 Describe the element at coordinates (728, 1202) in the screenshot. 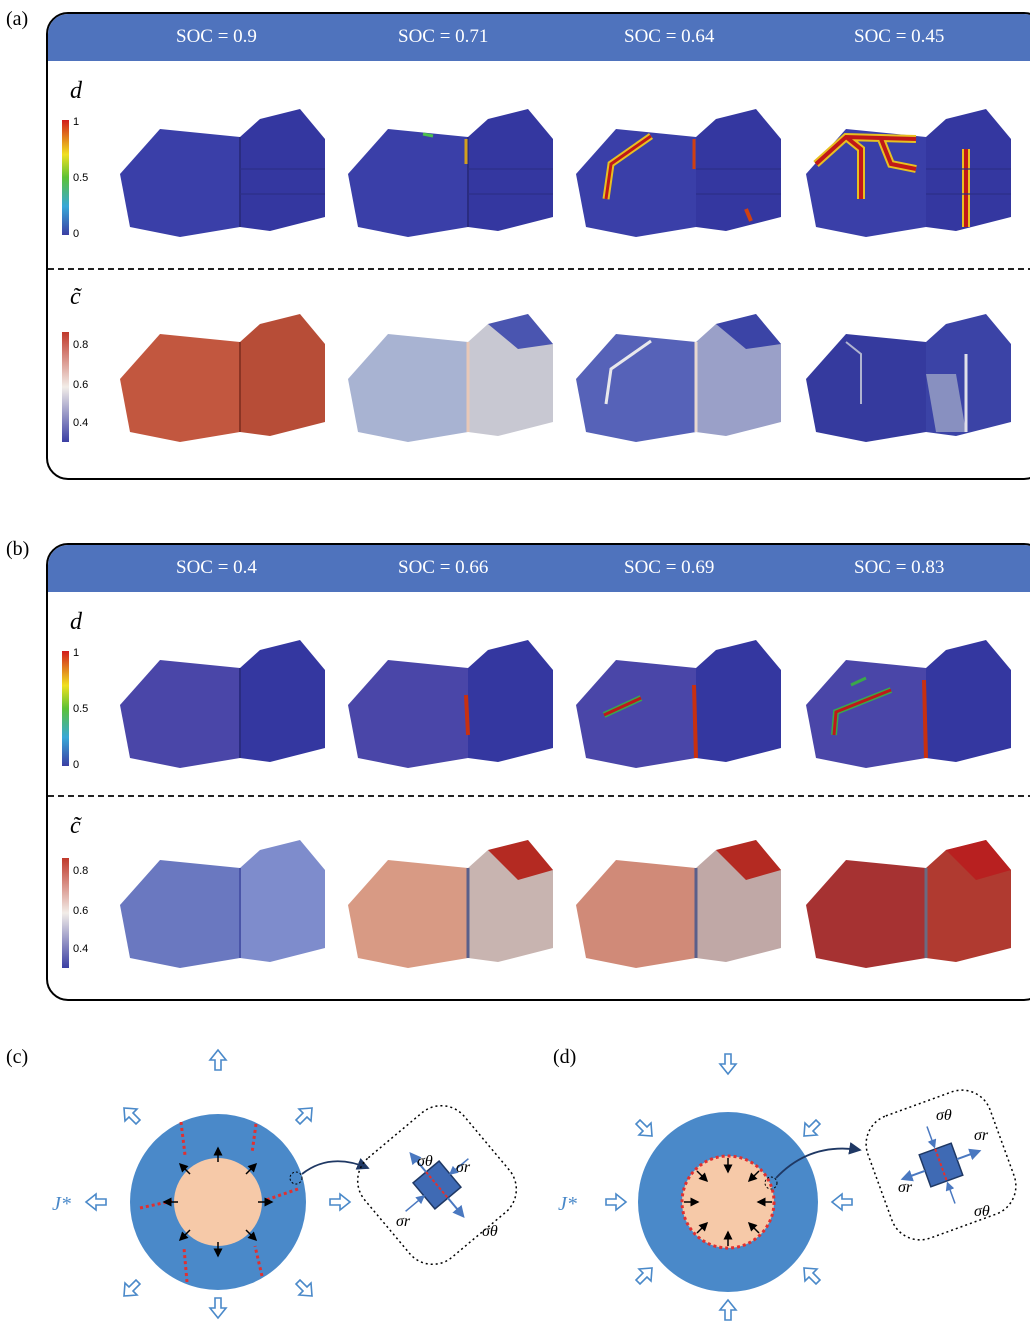

I see `core-arrows-d` at that location.